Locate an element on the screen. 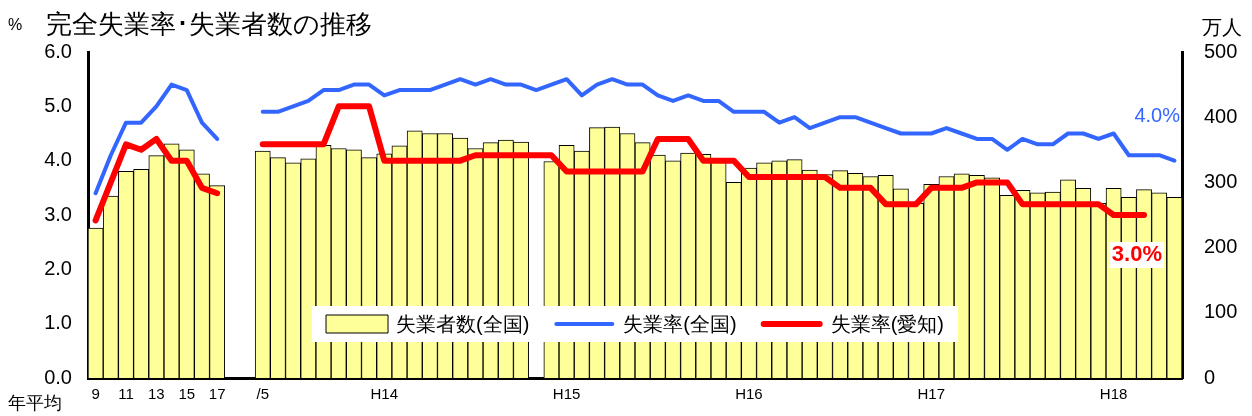 The width and height of the screenshot is (1252, 416). y-tick-label: 6.0 is located at coordinates (58, 50).